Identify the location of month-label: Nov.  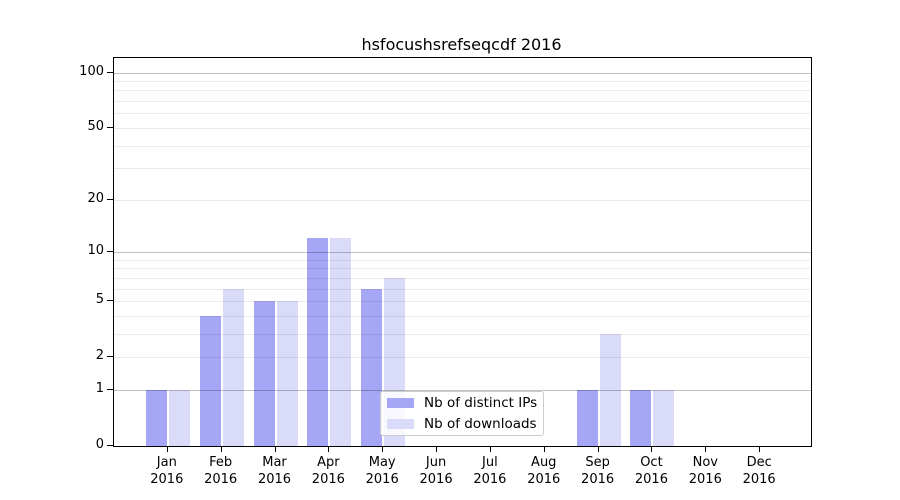
(705, 462).